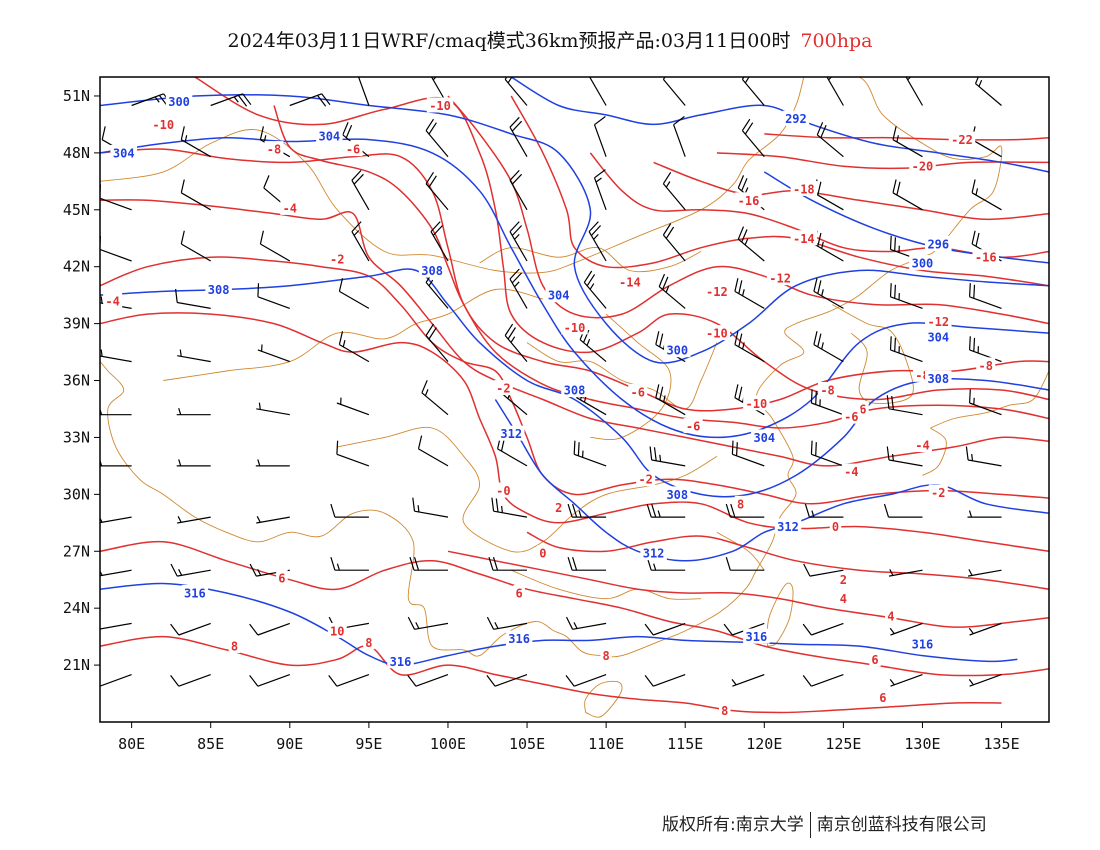 Image resolution: width=1100 pixels, height=850 pixels. Describe the element at coordinates (901, 825) in the screenshot. I see `company-text: 南京创蓝科技有限公司` at that location.